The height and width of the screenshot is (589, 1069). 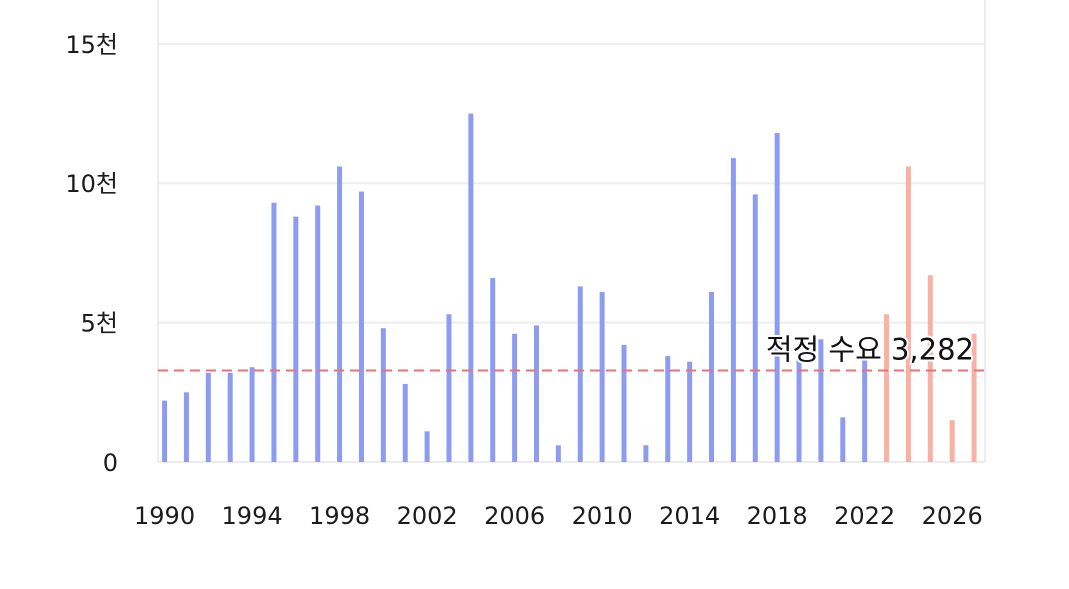 I want to click on bar-2003, so click(x=449, y=388).